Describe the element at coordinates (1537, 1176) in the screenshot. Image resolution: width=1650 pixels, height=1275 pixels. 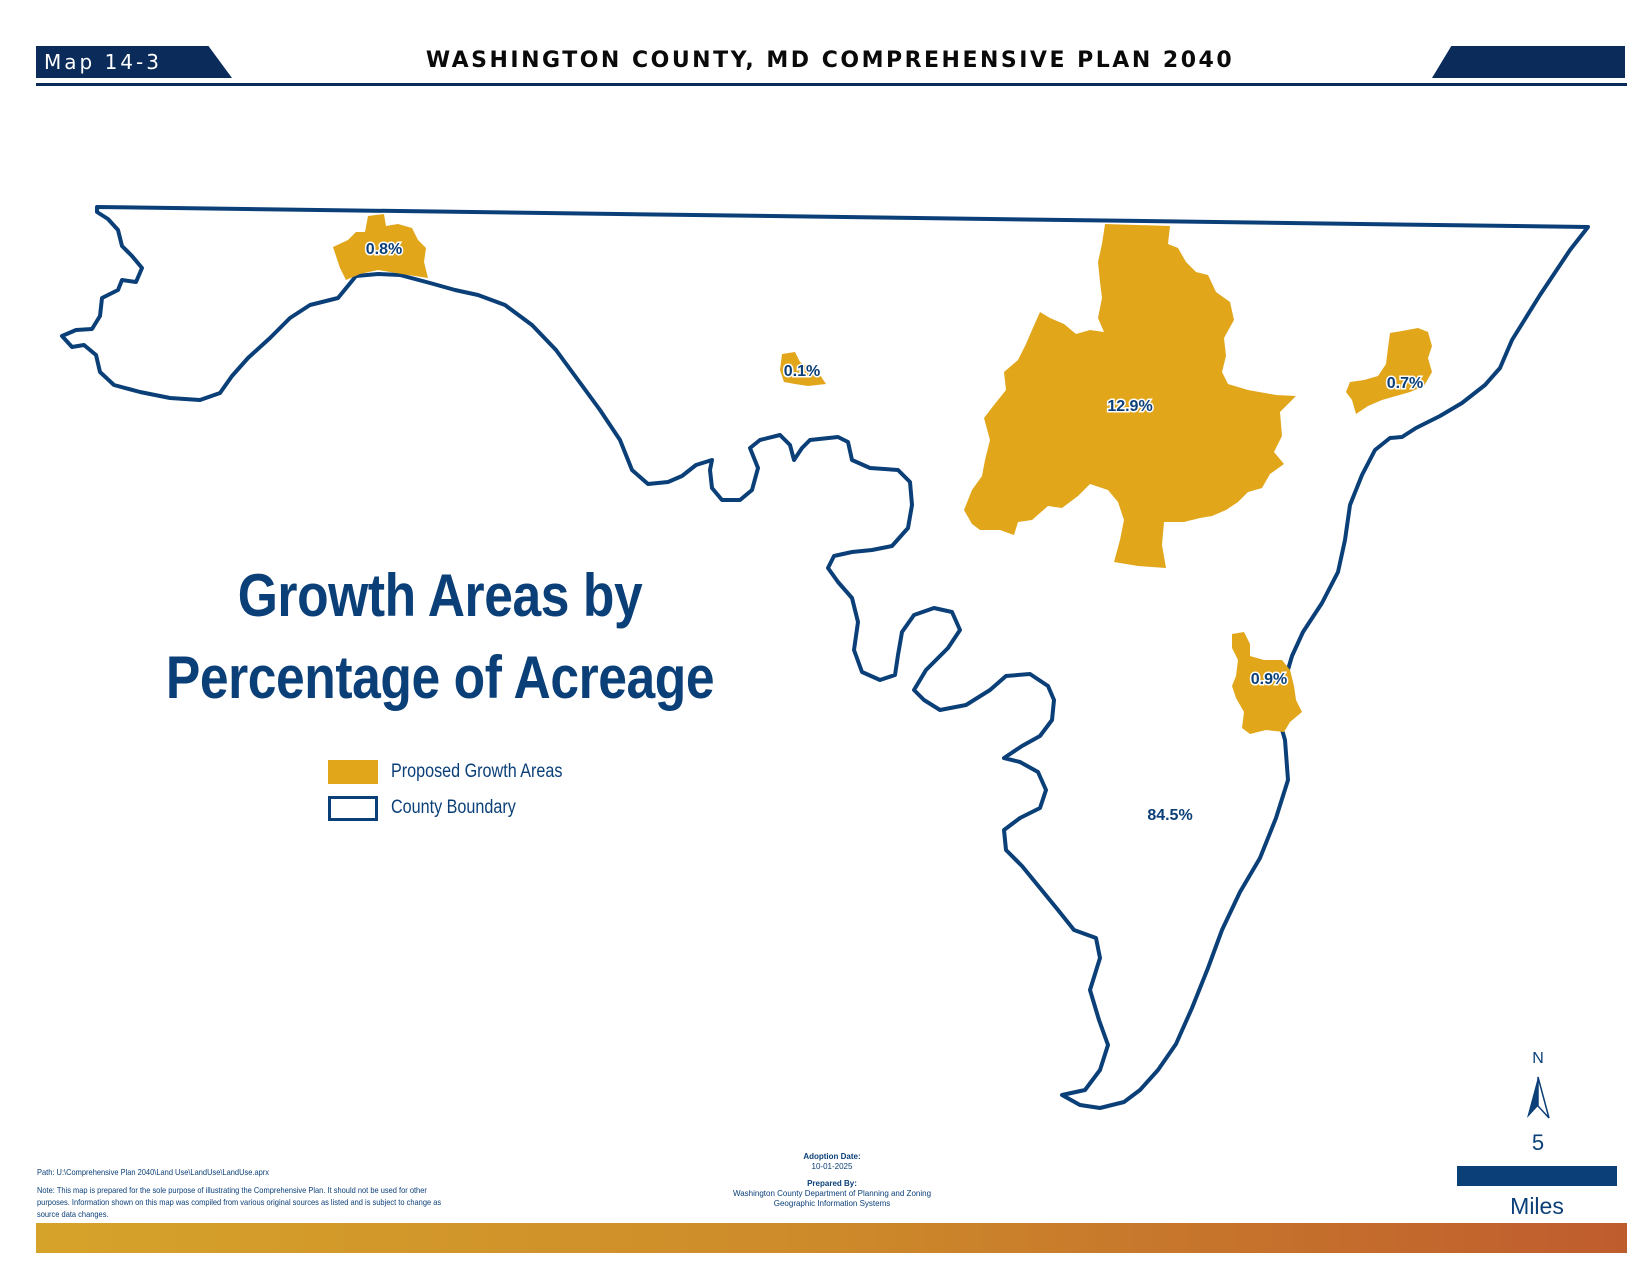
I see `scale-bar` at that location.